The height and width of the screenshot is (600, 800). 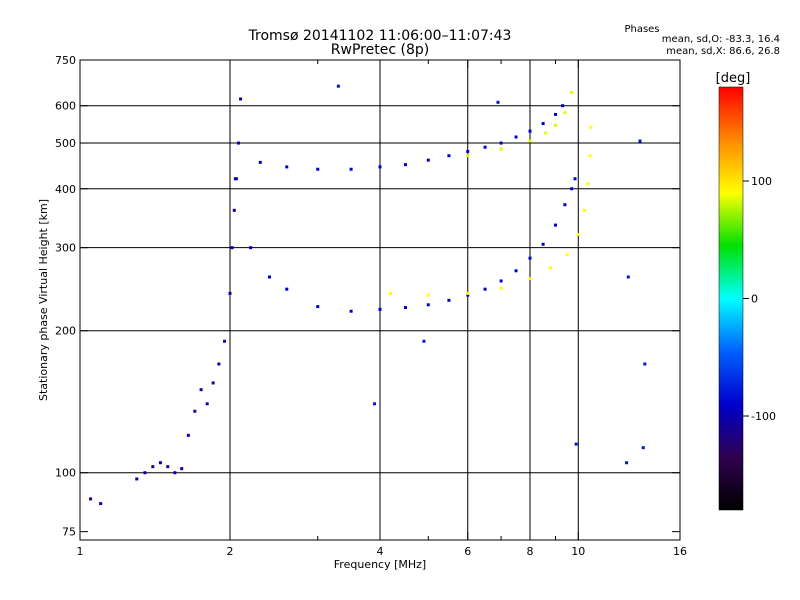 What do you see at coordinates (43, 300) in the screenshot?
I see `y-axis-label: Stationary phase Virtual Height [km]` at bounding box center [43, 300].